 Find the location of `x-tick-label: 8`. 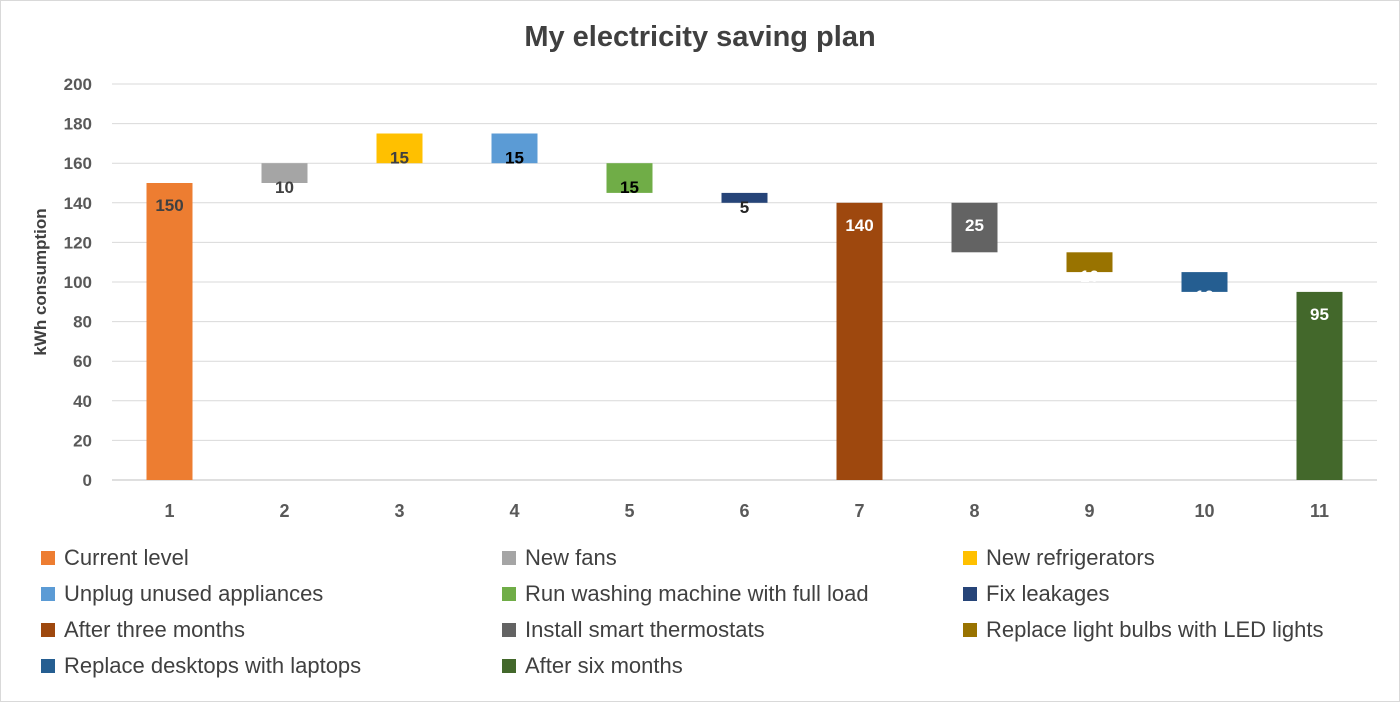

x-tick-label: 8 is located at coordinates (974, 511).